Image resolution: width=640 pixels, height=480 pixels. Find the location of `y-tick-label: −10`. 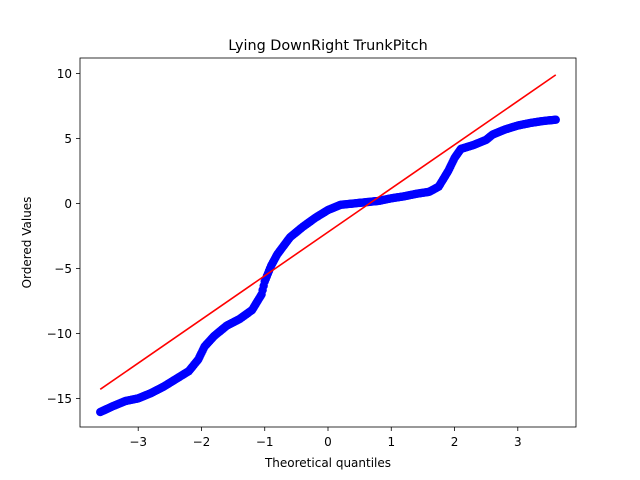

y-tick-label: −10 is located at coordinates (59, 334).